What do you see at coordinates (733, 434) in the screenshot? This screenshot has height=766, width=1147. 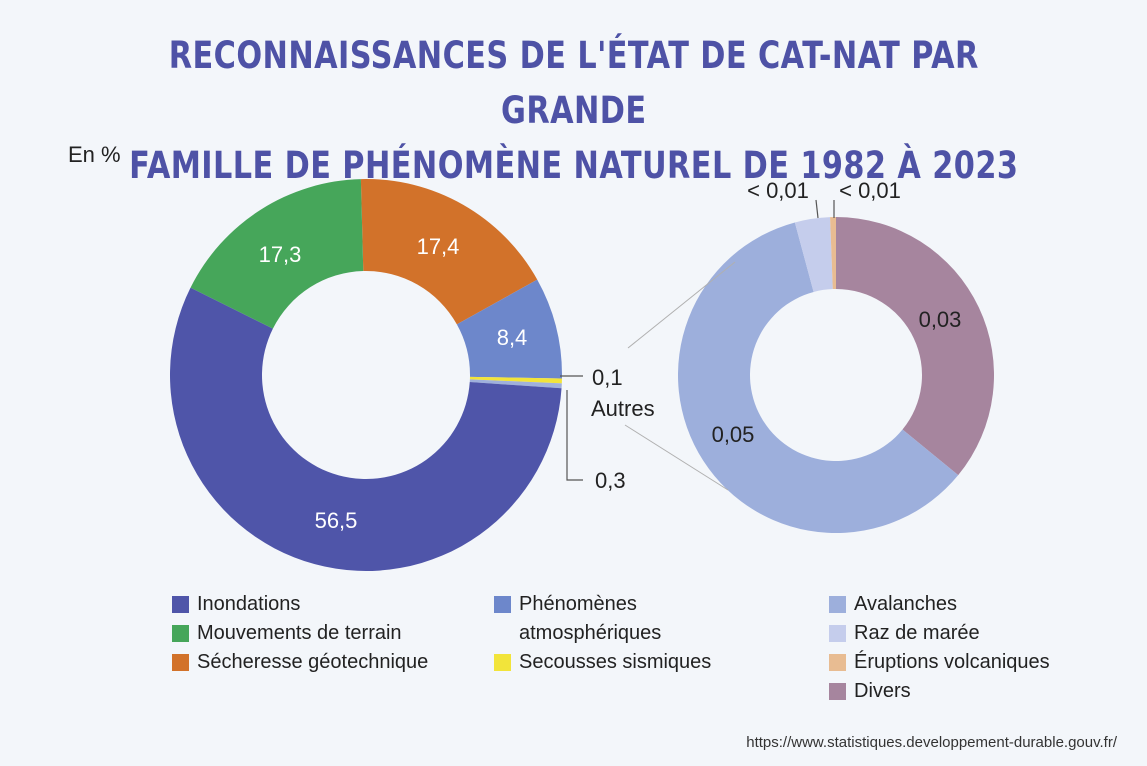 I see `label-avalanches: 0,05` at bounding box center [733, 434].